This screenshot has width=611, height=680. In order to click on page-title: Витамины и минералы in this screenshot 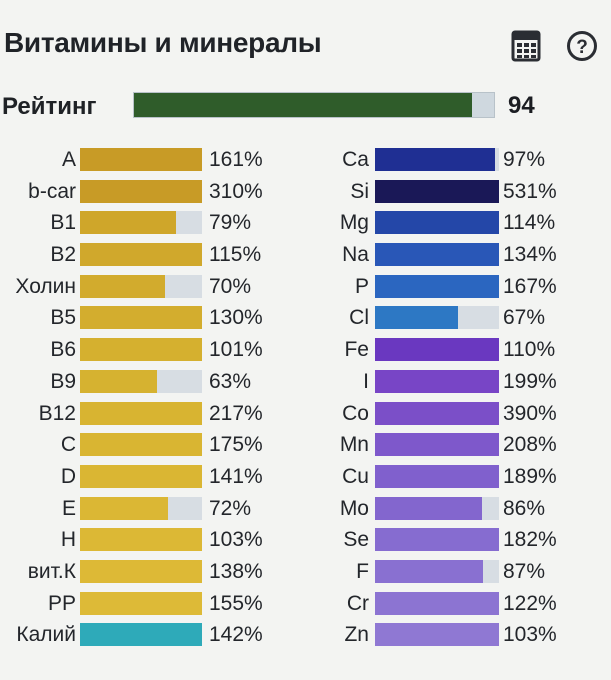, I will do `click(163, 42)`.